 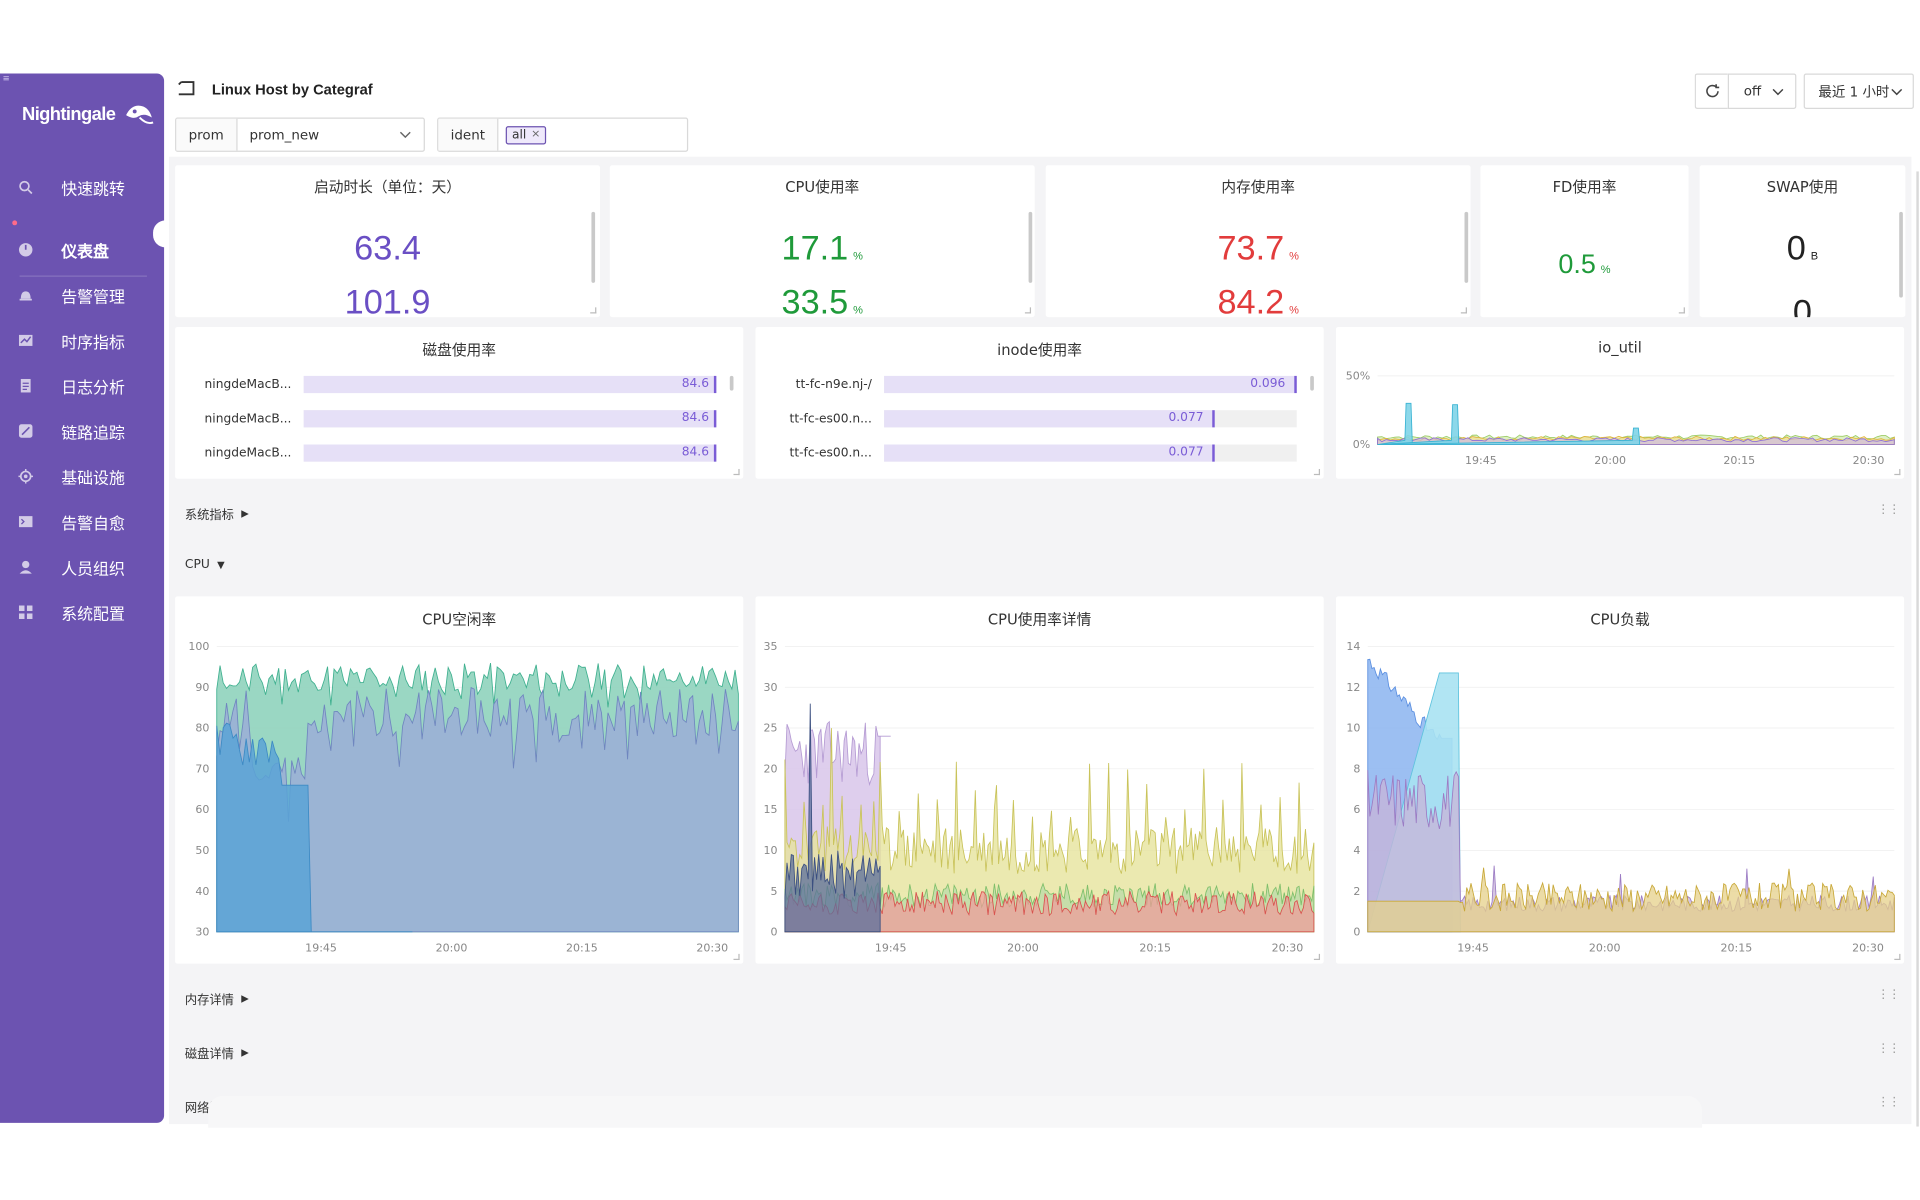 What do you see at coordinates (321, 947) in the screenshot?
I see `x-tick-label: 19:45` at bounding box center [321, 947].